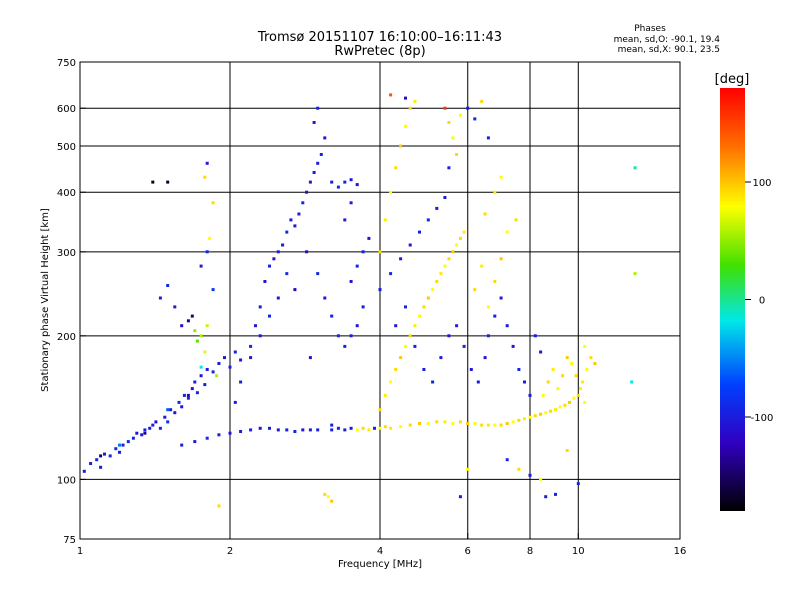 The height and width of the screenshot is (600, 800). Describe the element at coordinates (80, 551) in the screenshot. I see `x-tick-label: 1` at that location.